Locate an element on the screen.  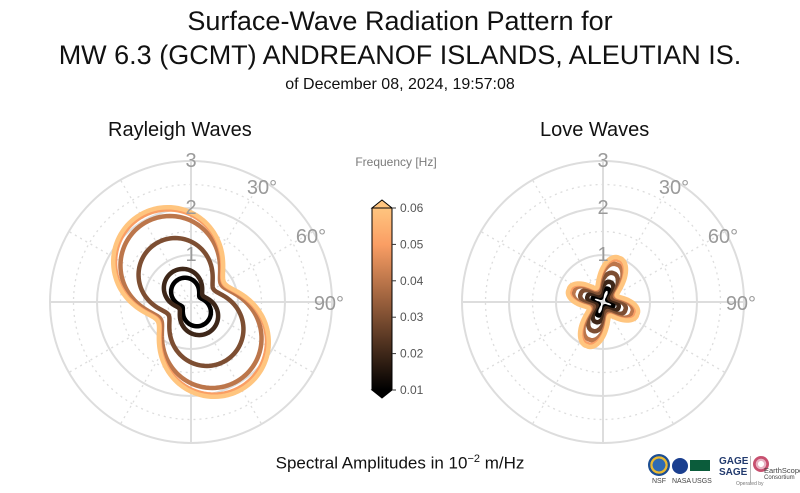
colorbar-gradient is located at coordinates (382, 299).